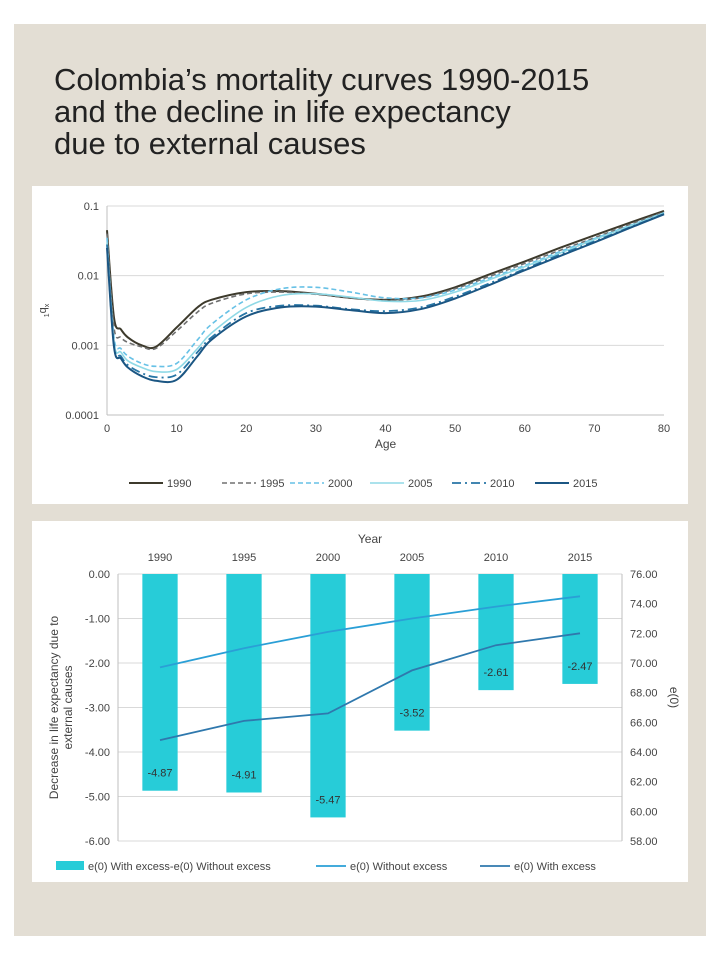 The height and width of the screenshot is (960, 720). Describe the element at coordinates (385, 429) in the screenshot. I see `x-tick-label-4: 40` at that location.